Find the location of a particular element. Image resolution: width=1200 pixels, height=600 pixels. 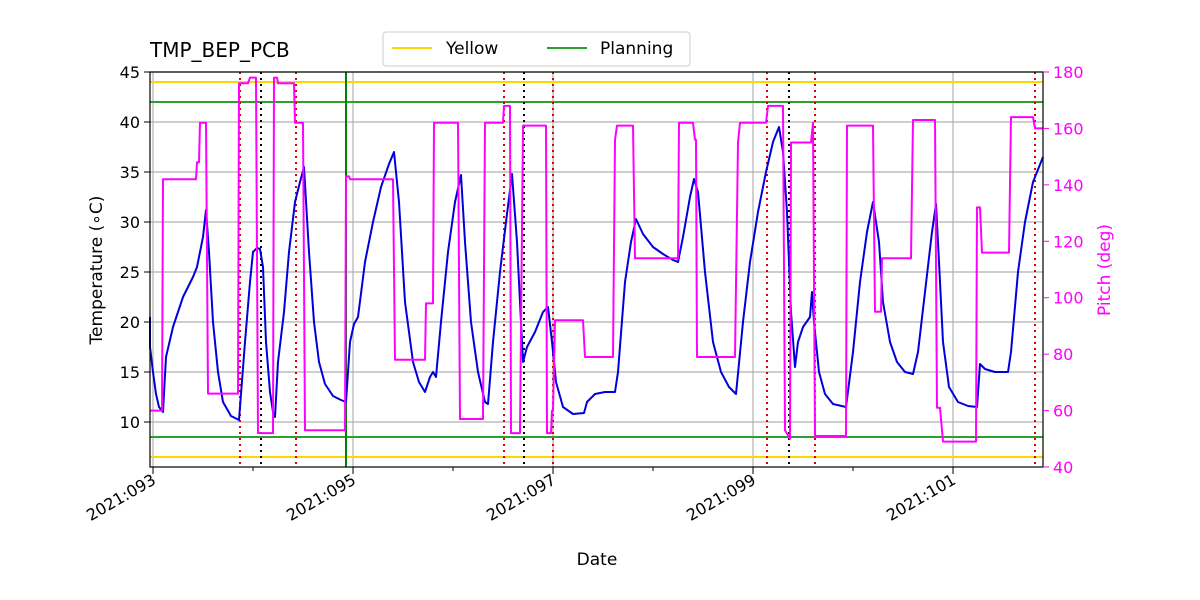

y-tick-label: 35 is located at coordinates (130, 172).